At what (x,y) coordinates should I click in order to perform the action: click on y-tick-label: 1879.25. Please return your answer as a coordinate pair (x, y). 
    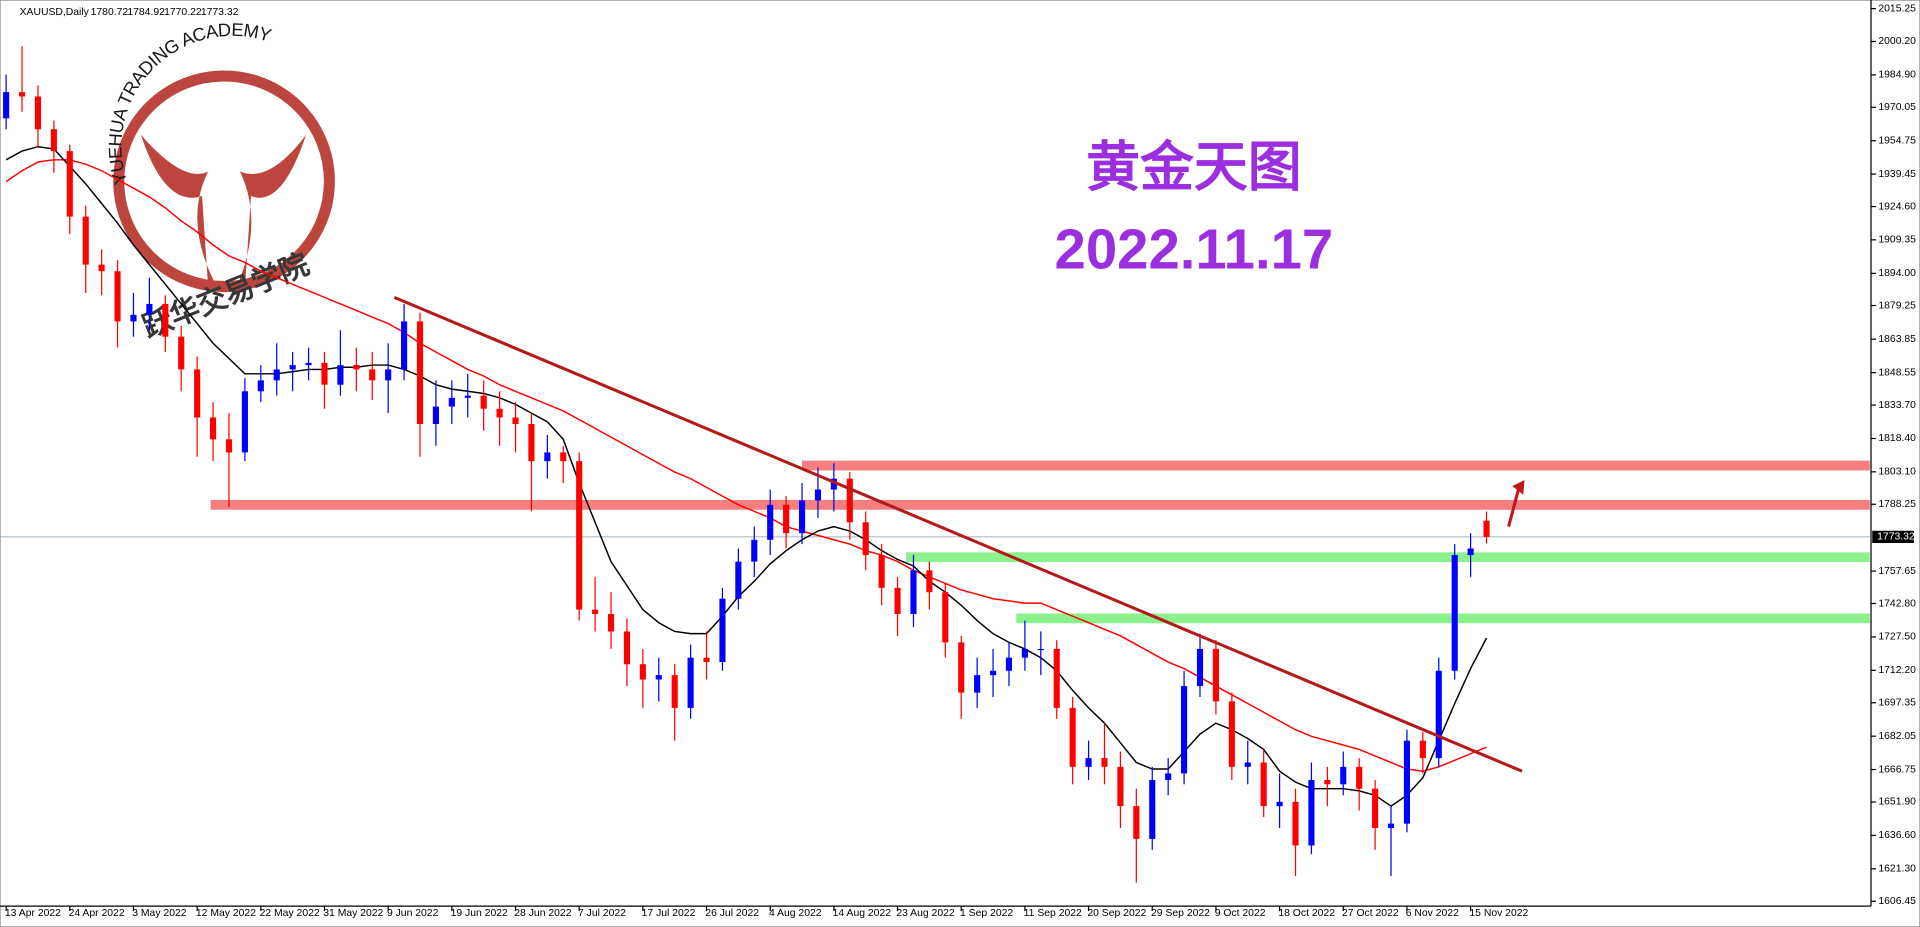
    Looking at the image, I should click on (1897, 305).